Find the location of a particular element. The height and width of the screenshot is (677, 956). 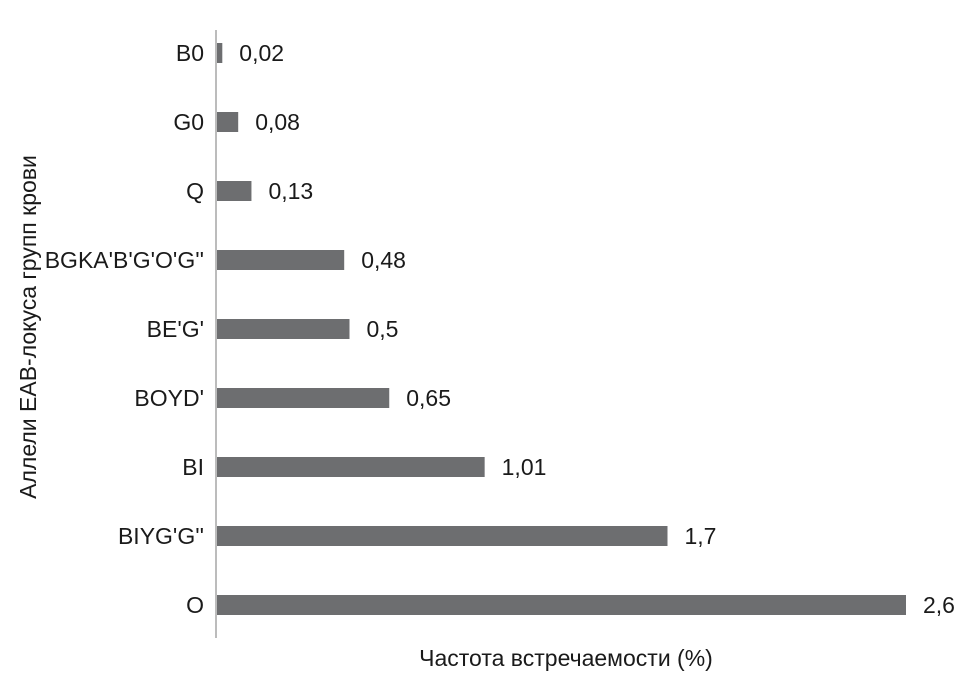

category-label: BI is located at coordinates (193, 467).